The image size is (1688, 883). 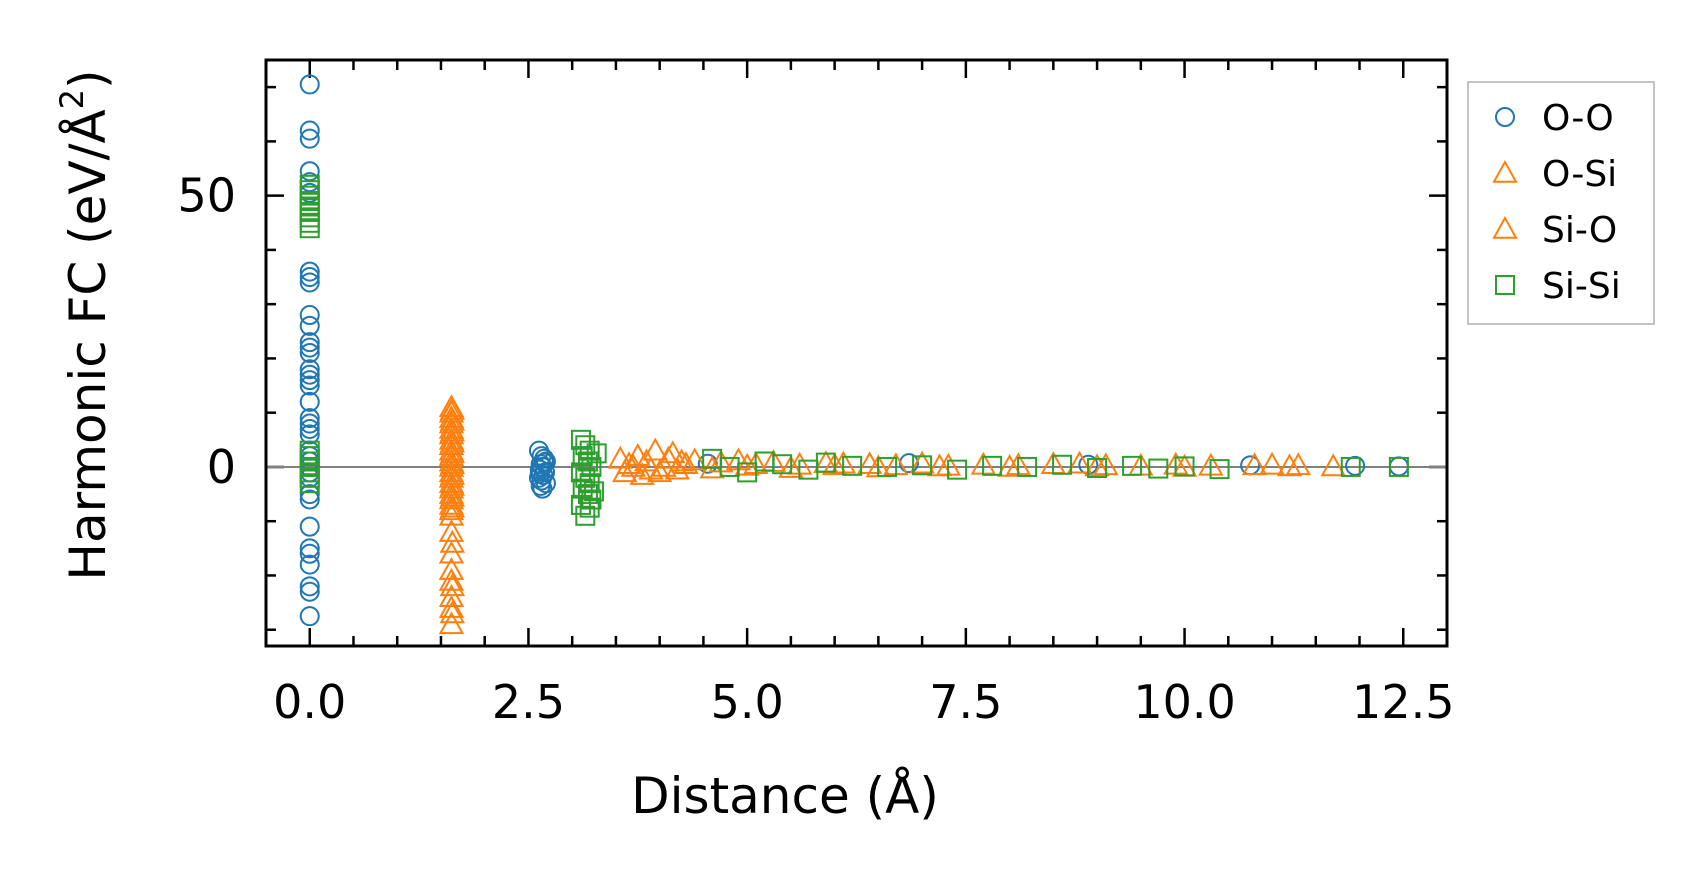 What do you see at coordinates (785, 796) in the screenshot?
I see `x-axis-label: Distance (Å)` at bounding box center [785, 796].